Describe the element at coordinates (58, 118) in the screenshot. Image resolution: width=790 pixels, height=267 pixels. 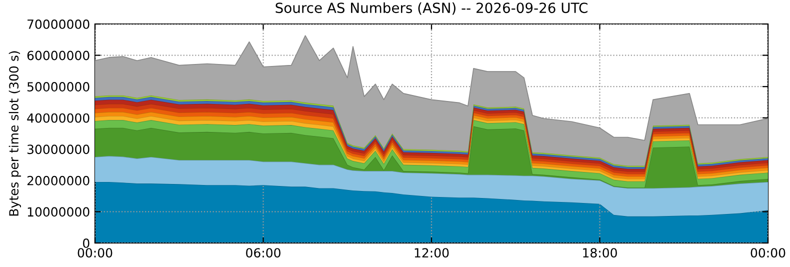
I see `y-tick-label: 40000000` at that location.